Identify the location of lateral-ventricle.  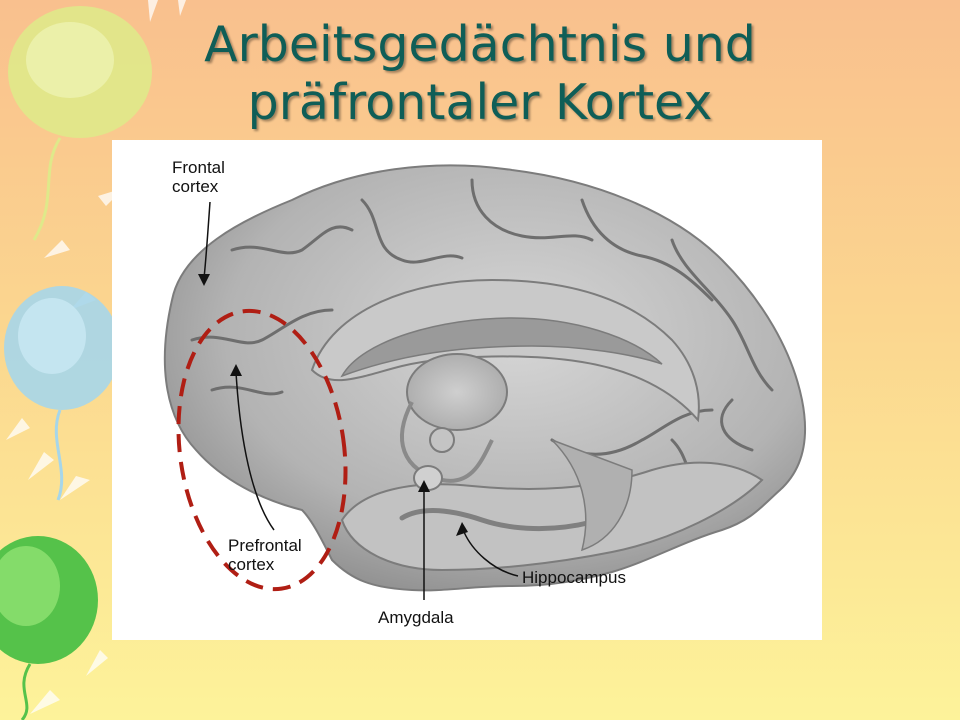
(501, 347).